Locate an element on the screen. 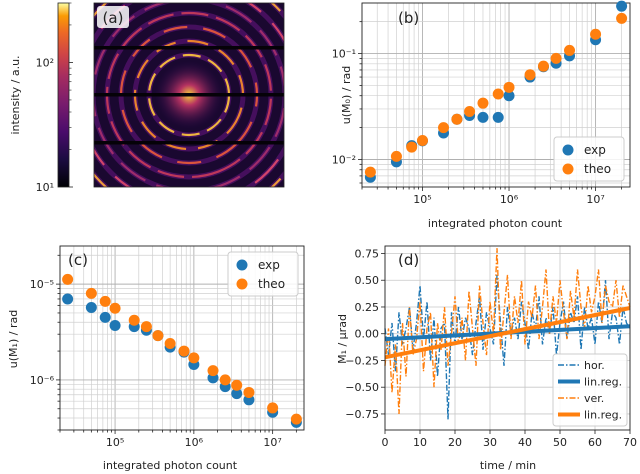 The image size is (640, 474). colorbar-tick-label: 10² is located at coordinates (45, 62).